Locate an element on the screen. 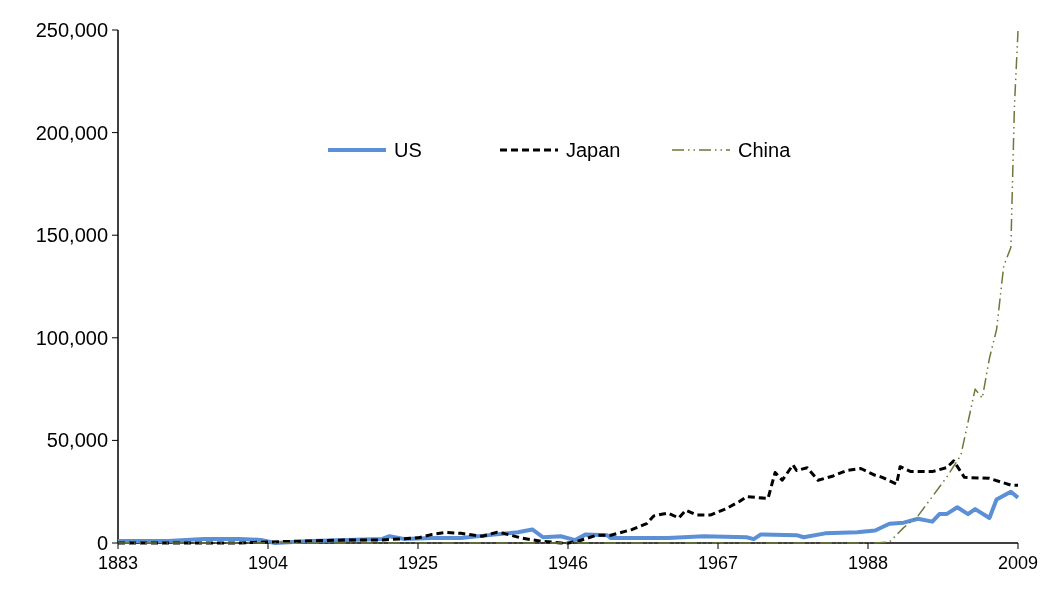  x-tick-label: 1883 is located at coordinates (118, 563).